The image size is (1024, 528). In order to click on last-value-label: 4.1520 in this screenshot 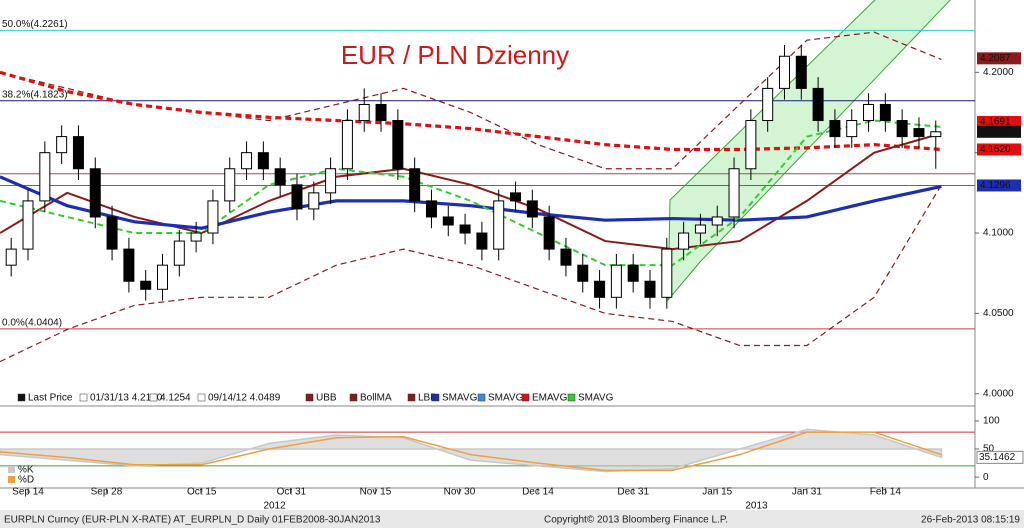, I will do `click(995, 149)`.